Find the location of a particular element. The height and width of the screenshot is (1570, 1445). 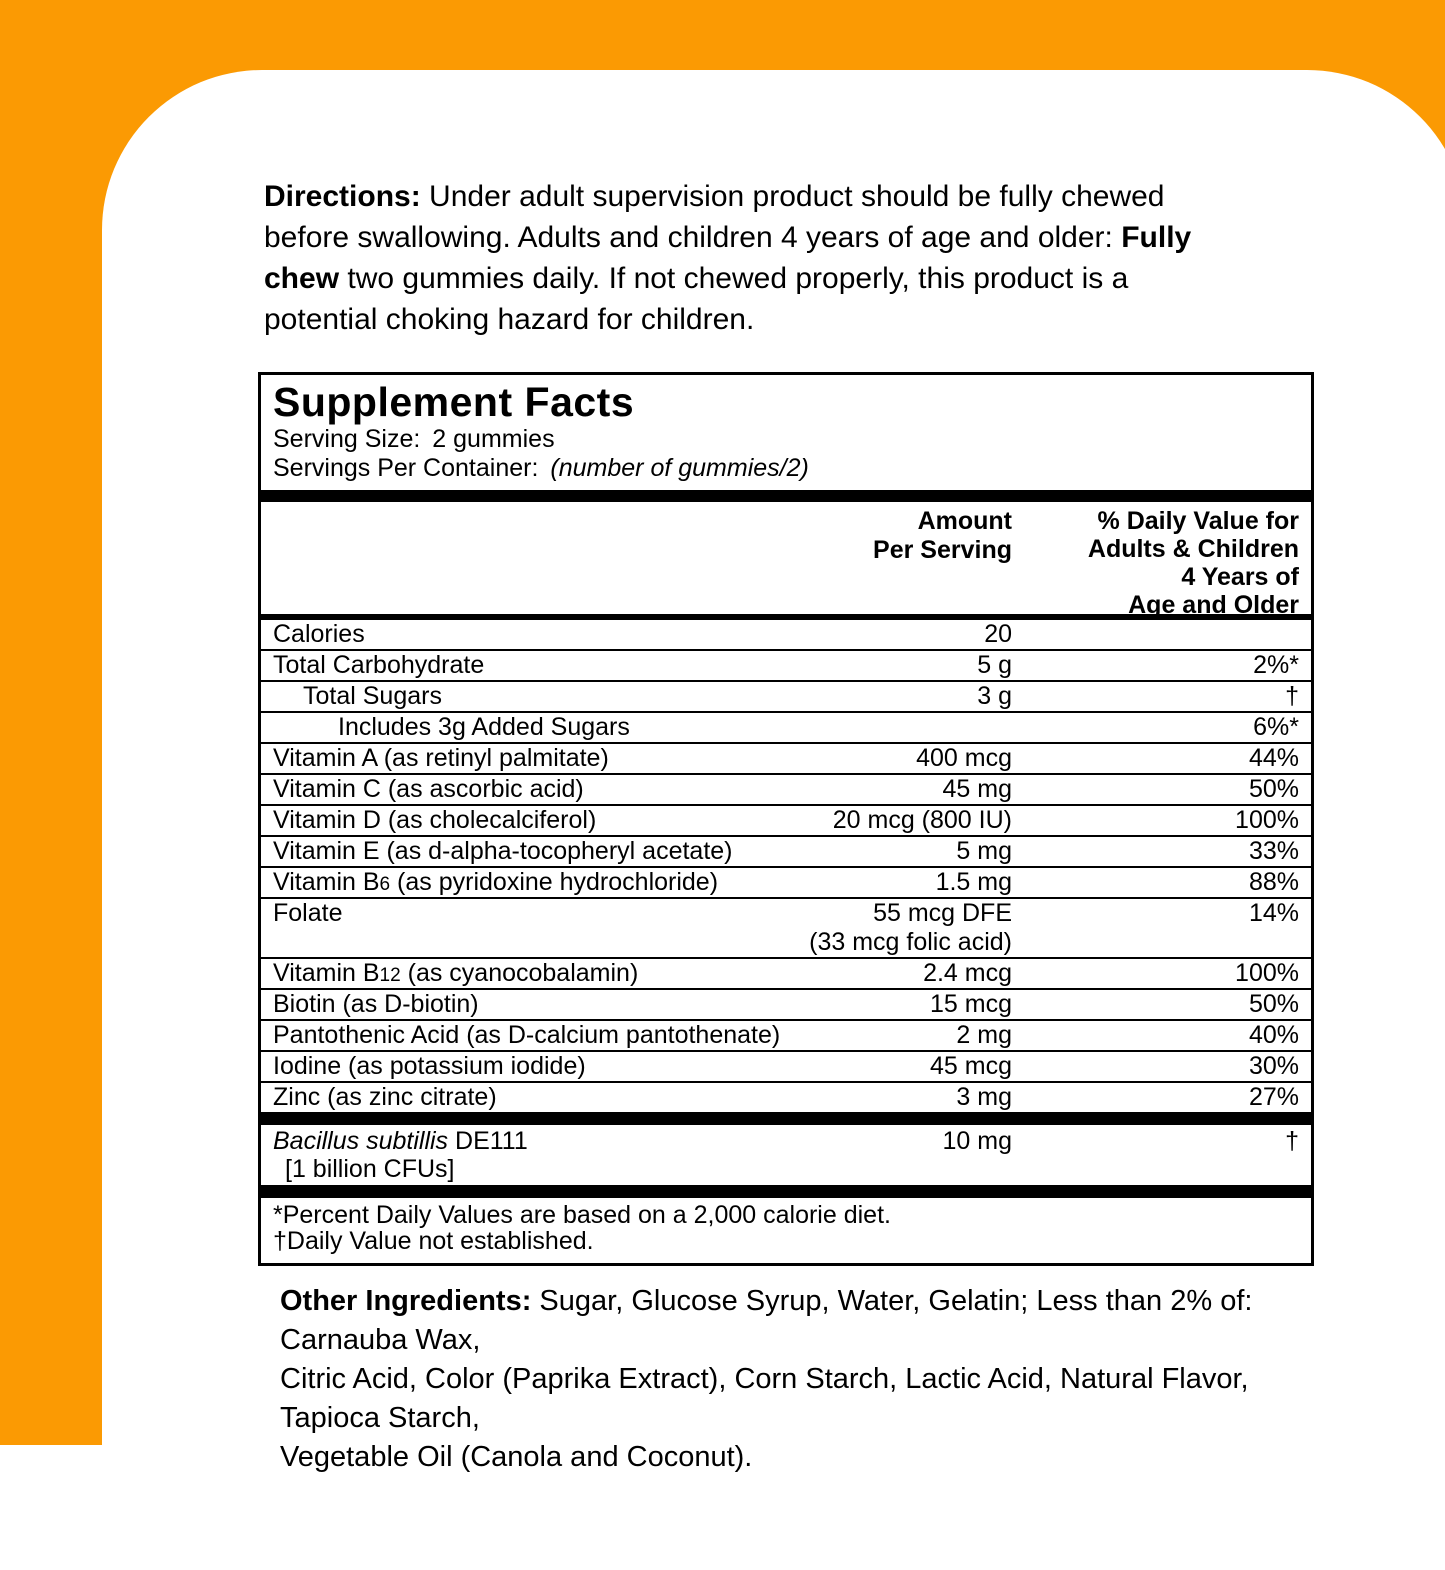

amount-line: (33 mcg folic acid) is located at coordinates (910, 942).